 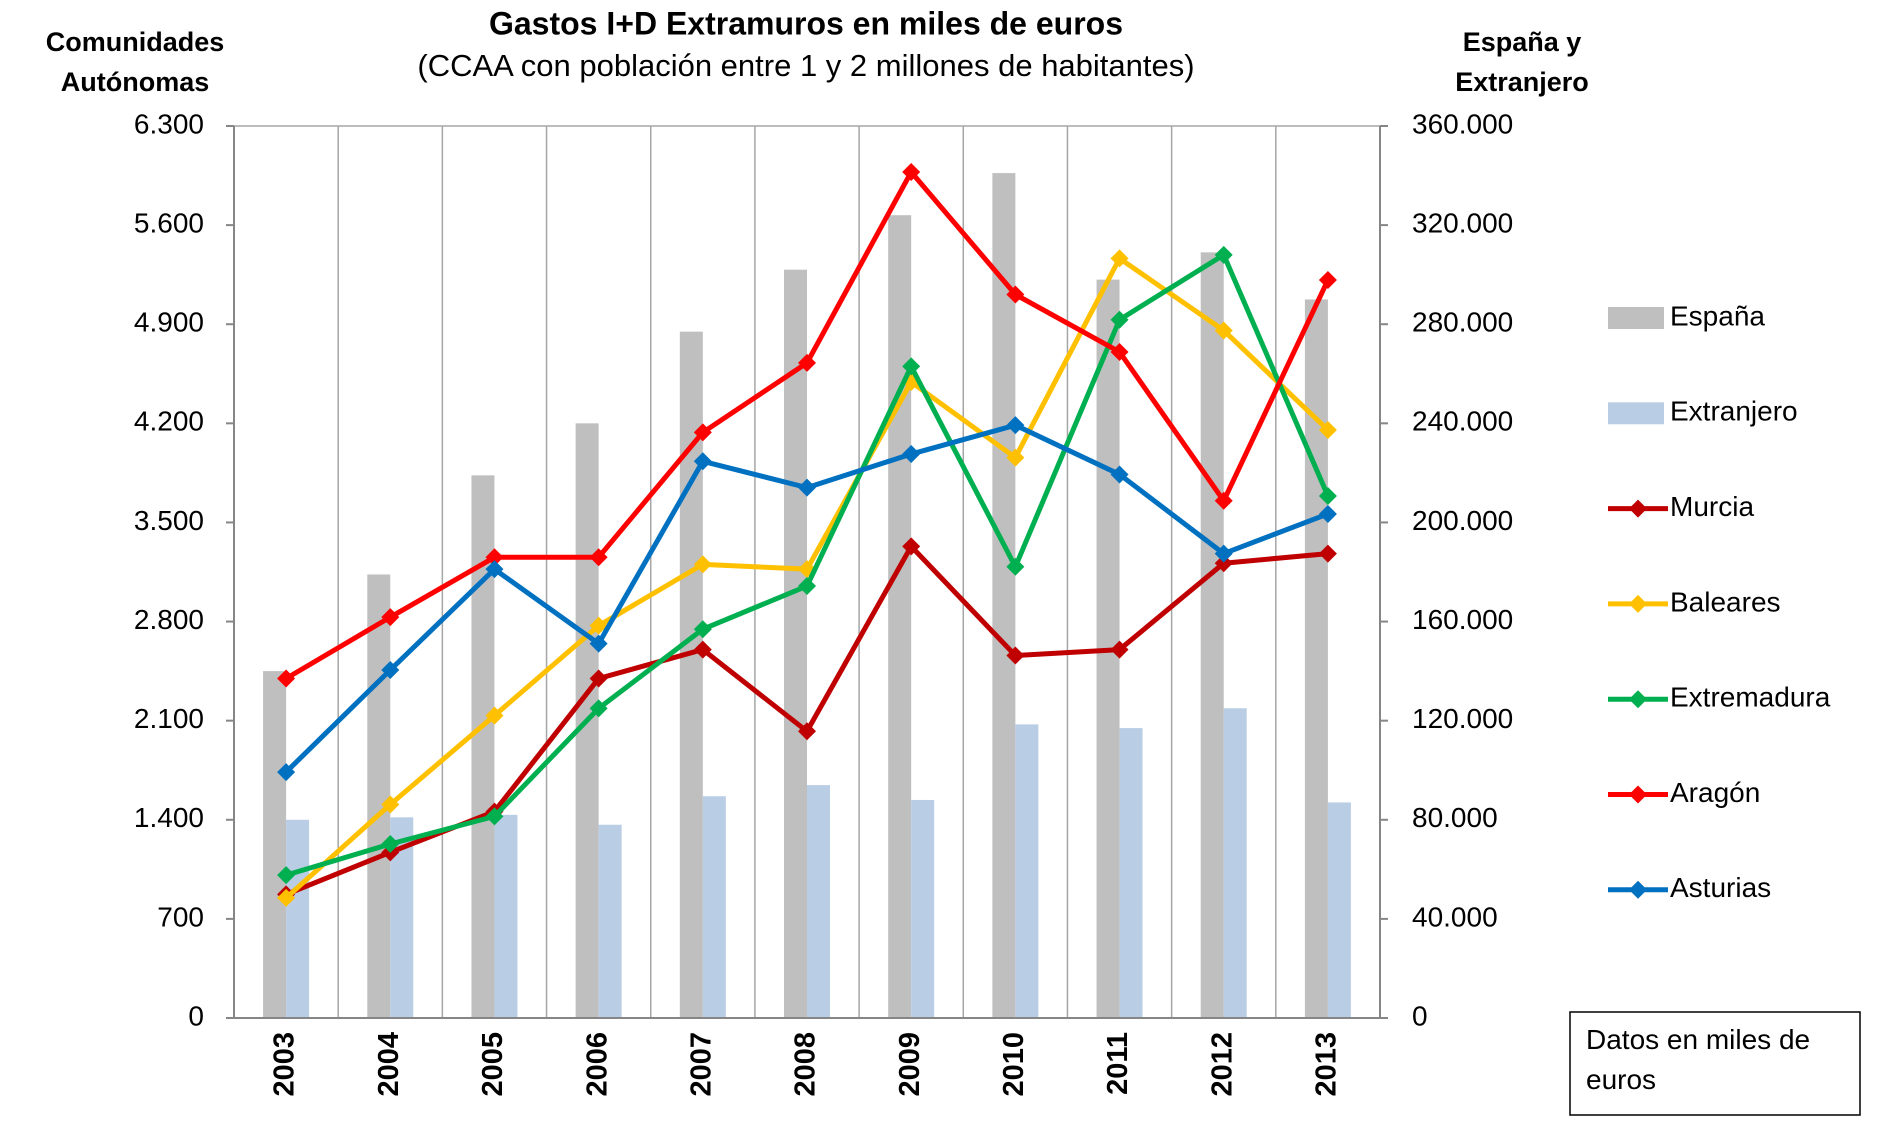 What do you see at coordinates (169, 718) in the screenshot?
I see `y-tick-label: 2.100` at bounding box center [169, 718].